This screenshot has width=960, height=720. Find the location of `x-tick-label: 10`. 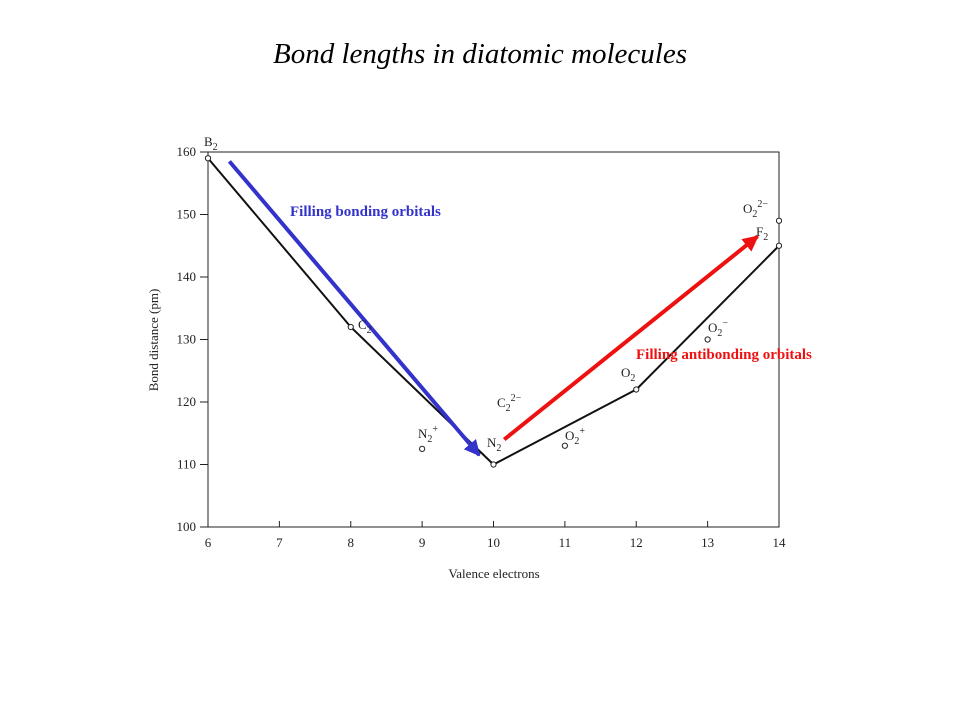

x-tick-label: 10 is located at coordinates (493, 542).